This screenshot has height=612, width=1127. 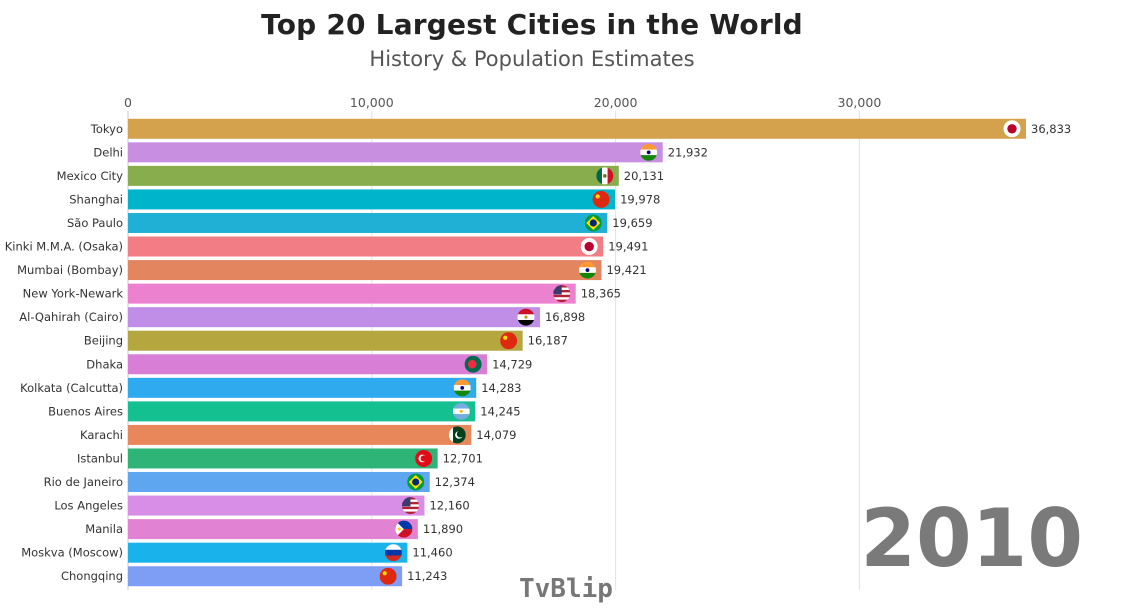 I want to click on data-label: 11,890, so click(x=443, y=529).